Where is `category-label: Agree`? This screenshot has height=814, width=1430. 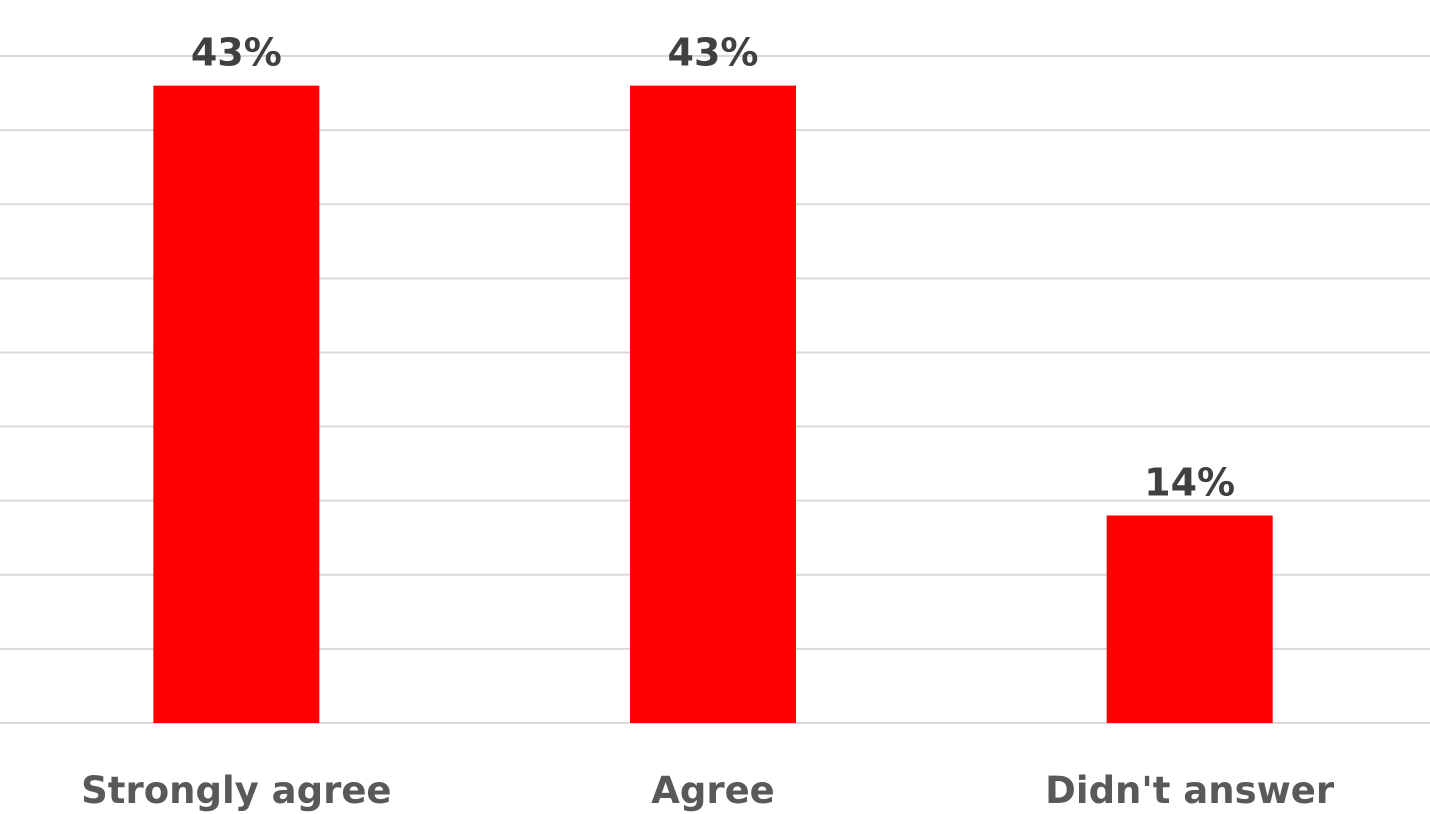
category-label: Agree is located at coordinates (713, 790).